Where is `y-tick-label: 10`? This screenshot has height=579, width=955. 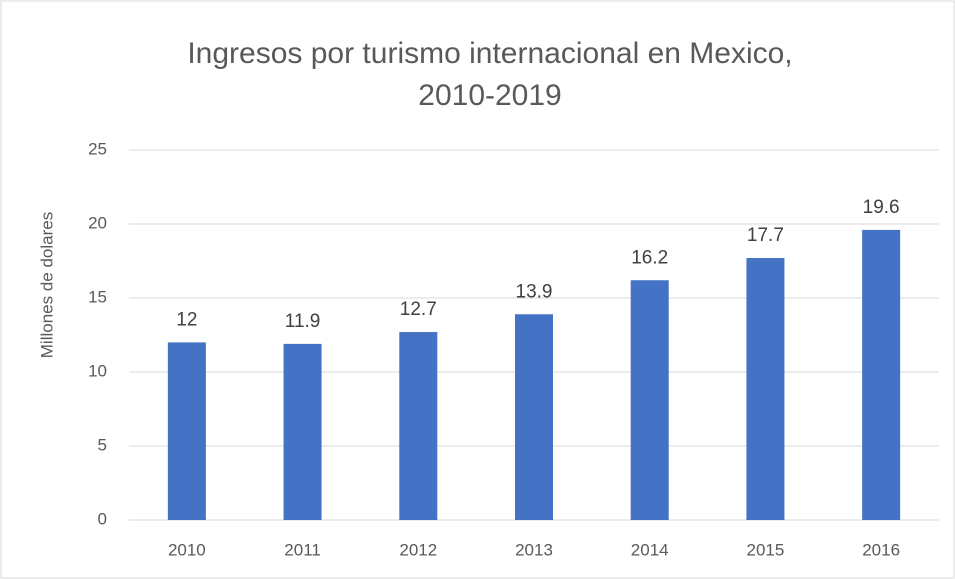 y-tick-label: 10 is located at coordinates (97, 370).